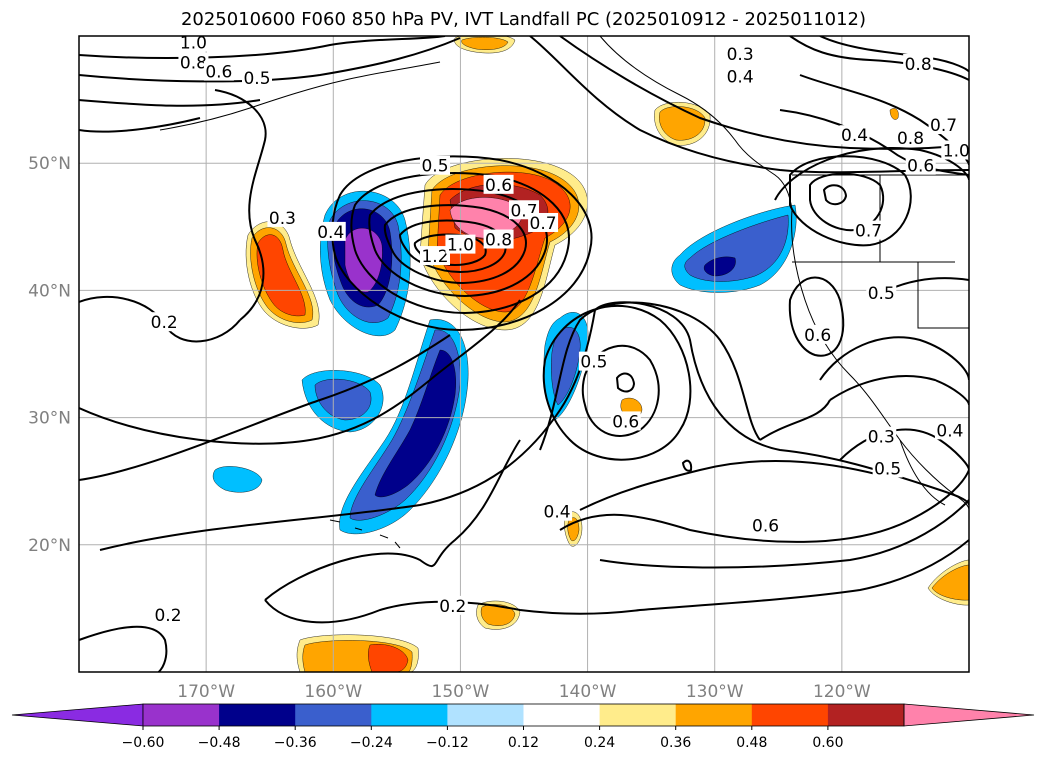 This screenshot has height=765, width=1047. Describe the element at coordinates (842, 692) in the screenshot. I see `lon-tick-label: 120°W` at that location.